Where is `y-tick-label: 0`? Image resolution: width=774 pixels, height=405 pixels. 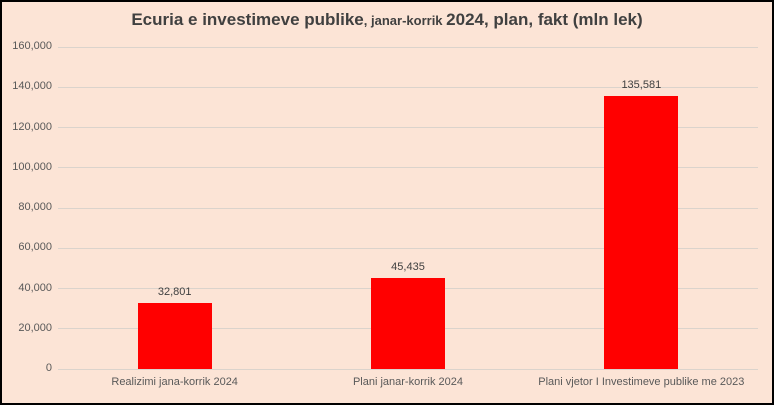 y-tick-label: 0 is located at coordinates (48, 368).